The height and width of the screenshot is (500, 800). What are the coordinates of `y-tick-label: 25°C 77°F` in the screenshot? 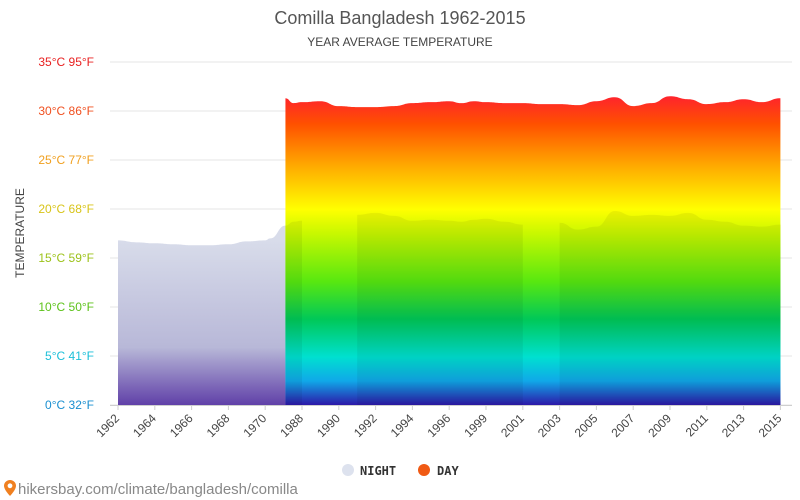 It's located at (66, 160).